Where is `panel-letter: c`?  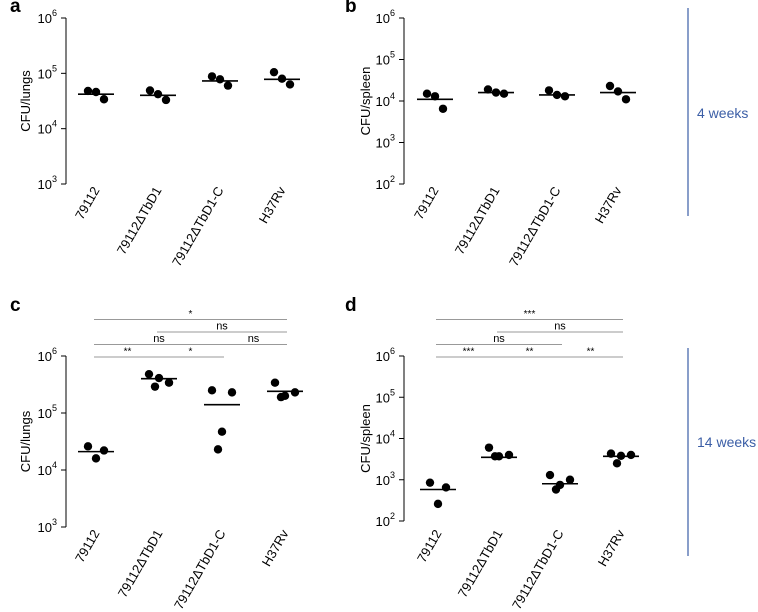 panel-letter: c is located at coordinates (15, 305).